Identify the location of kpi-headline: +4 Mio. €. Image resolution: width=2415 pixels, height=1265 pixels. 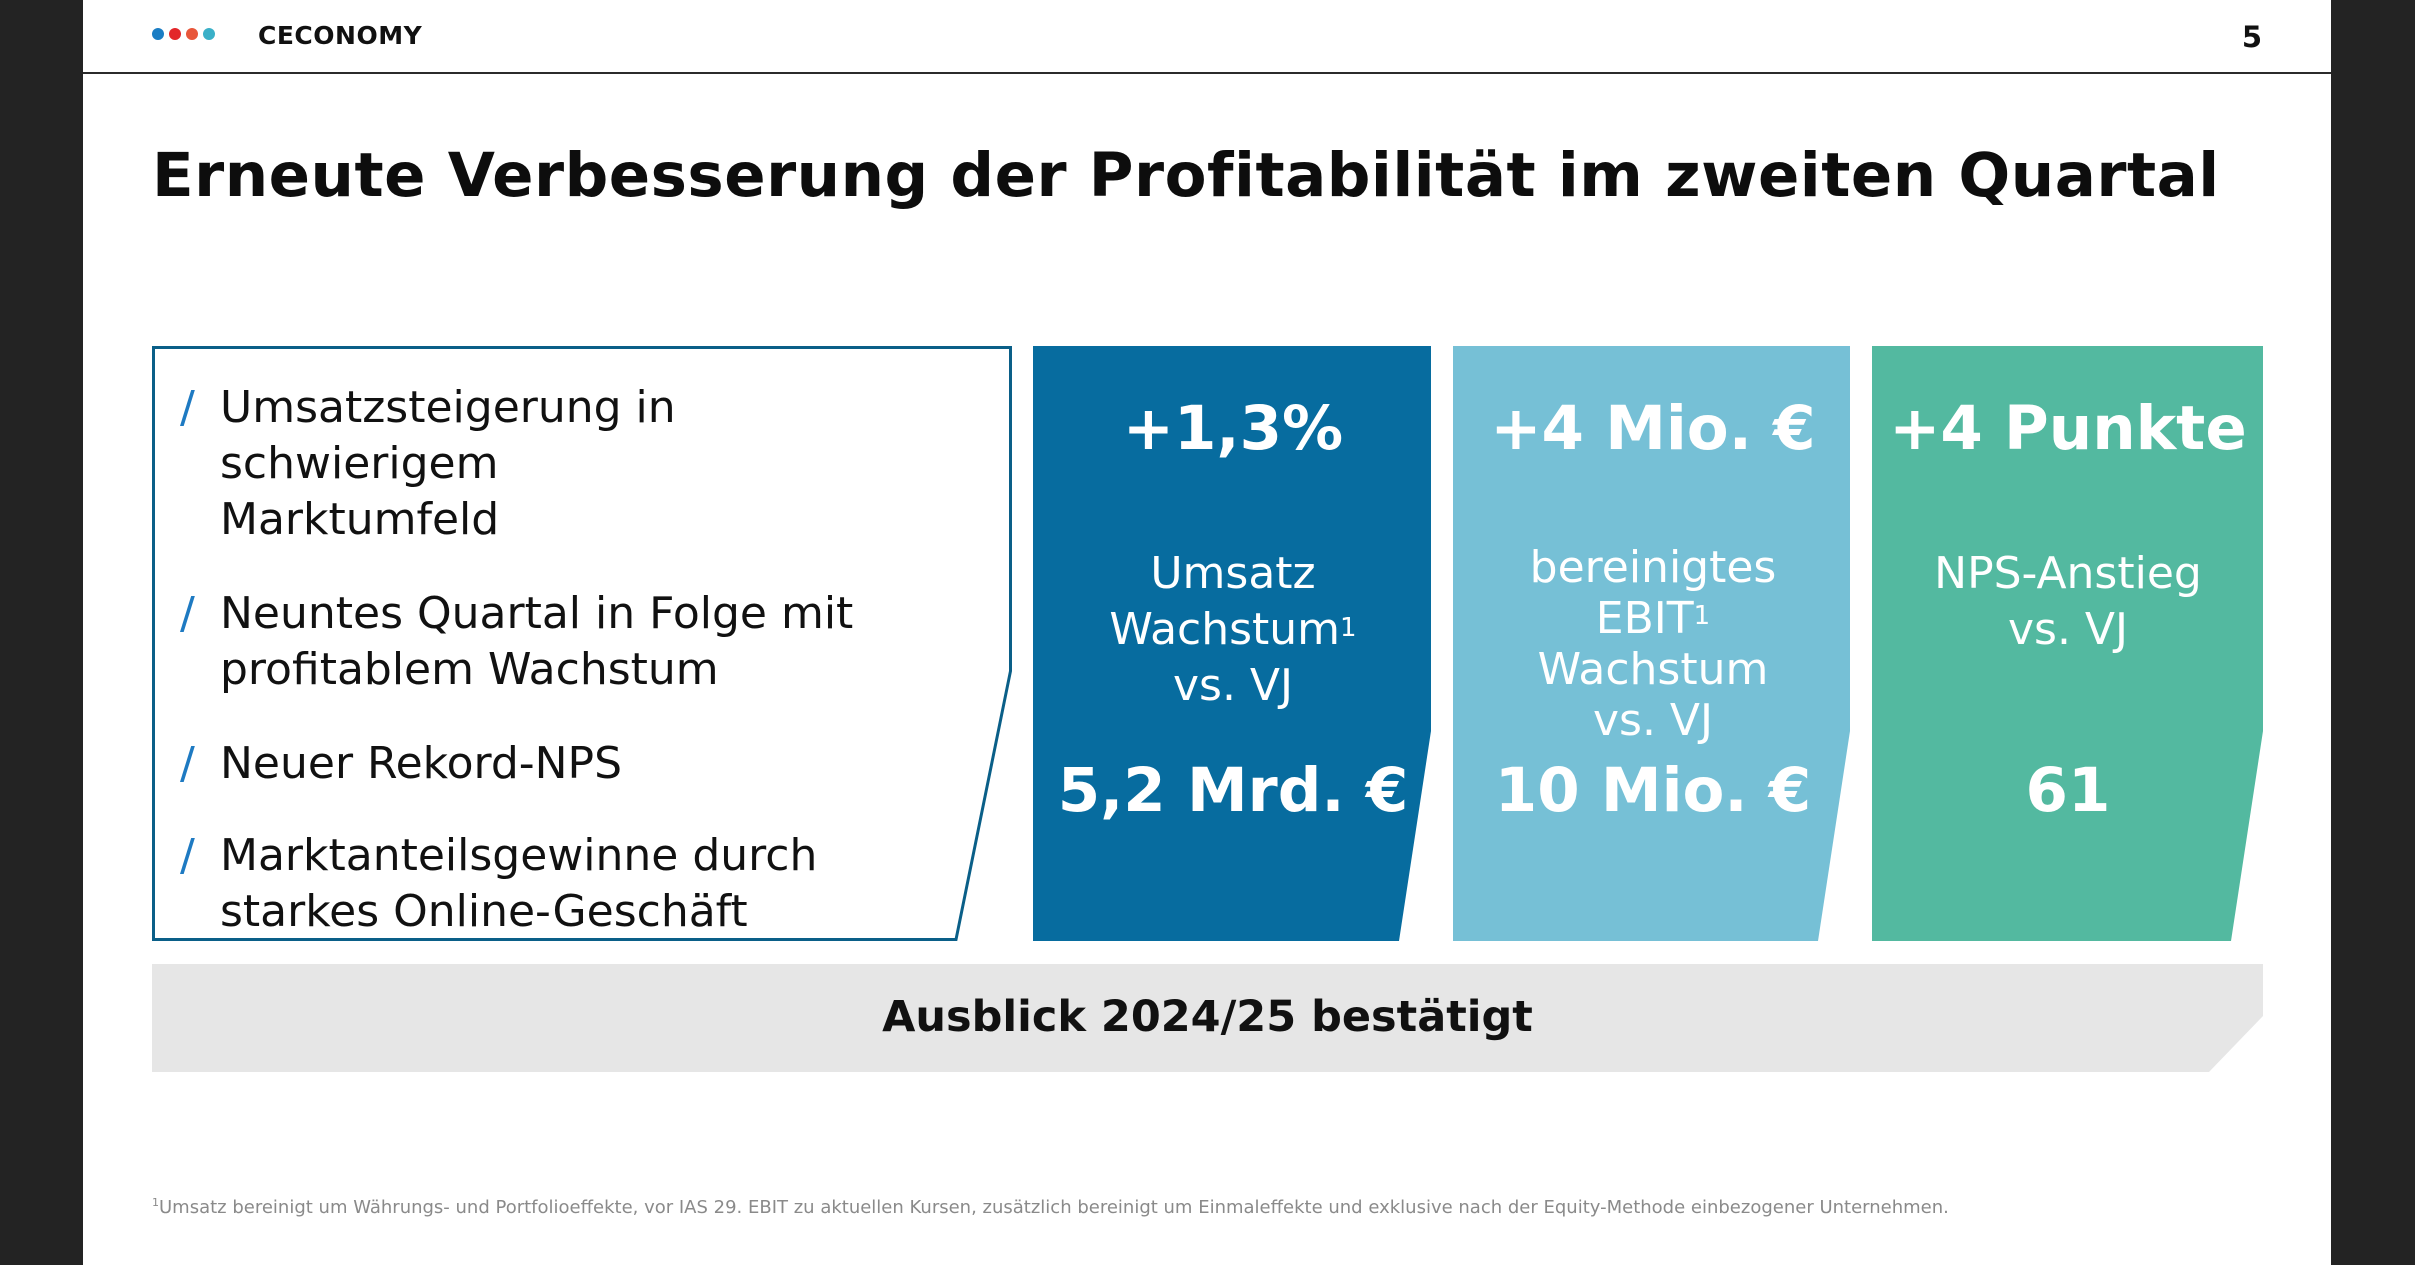
(1653, 428).